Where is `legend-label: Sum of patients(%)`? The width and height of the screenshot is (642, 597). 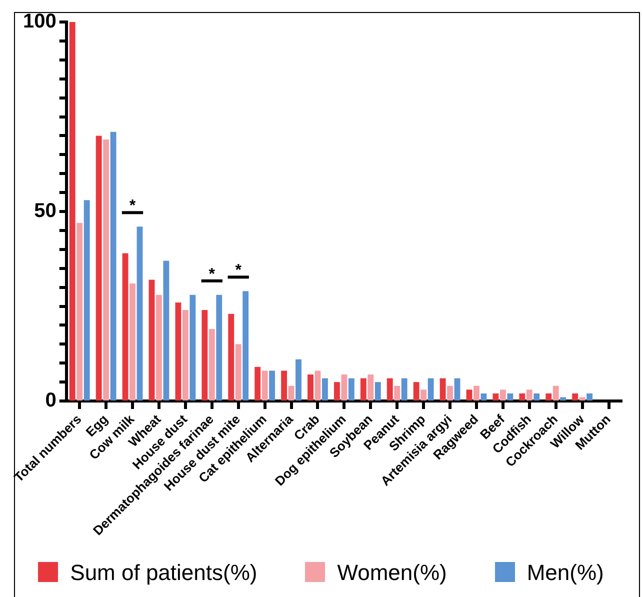 legend-label: Sum of patients(%) is located at coordinates (163, 573).